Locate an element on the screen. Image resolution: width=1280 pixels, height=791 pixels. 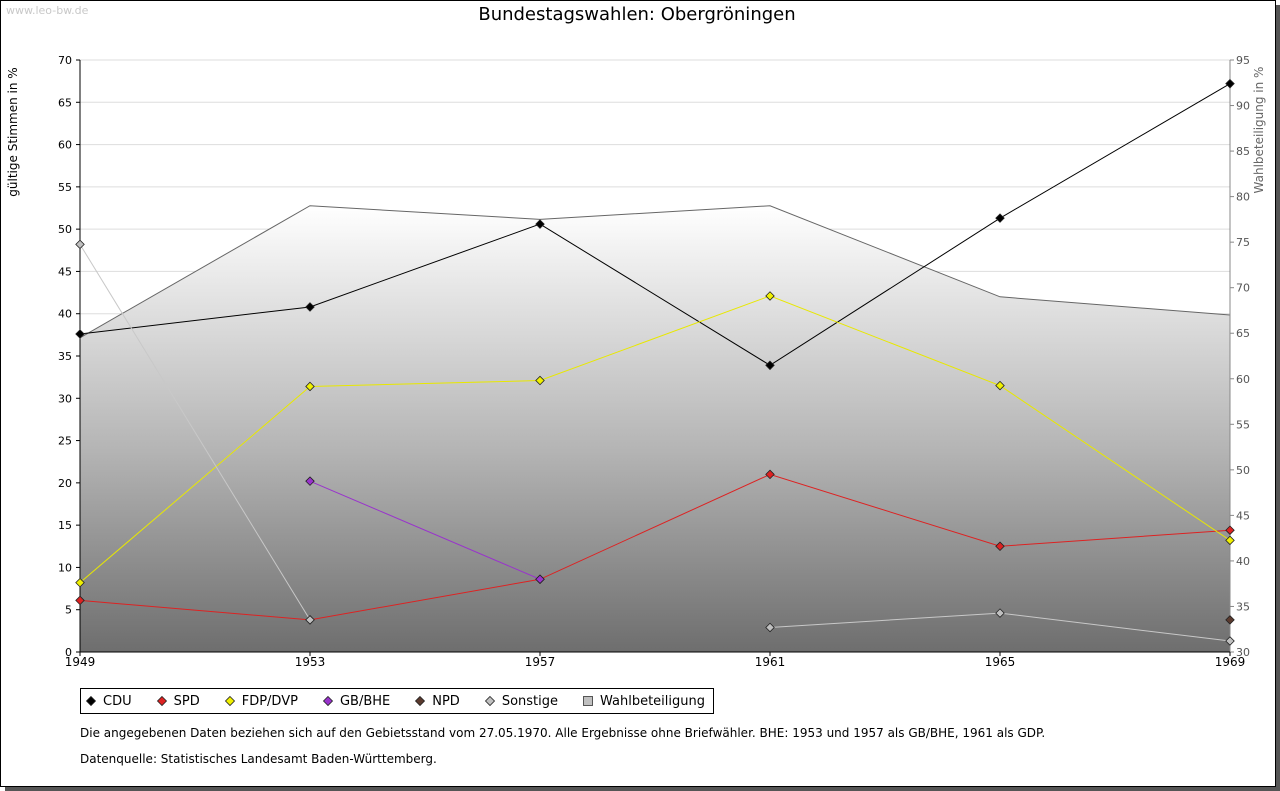
legend-item-sonstige: Sonstige is located at coordinates (521, 701).